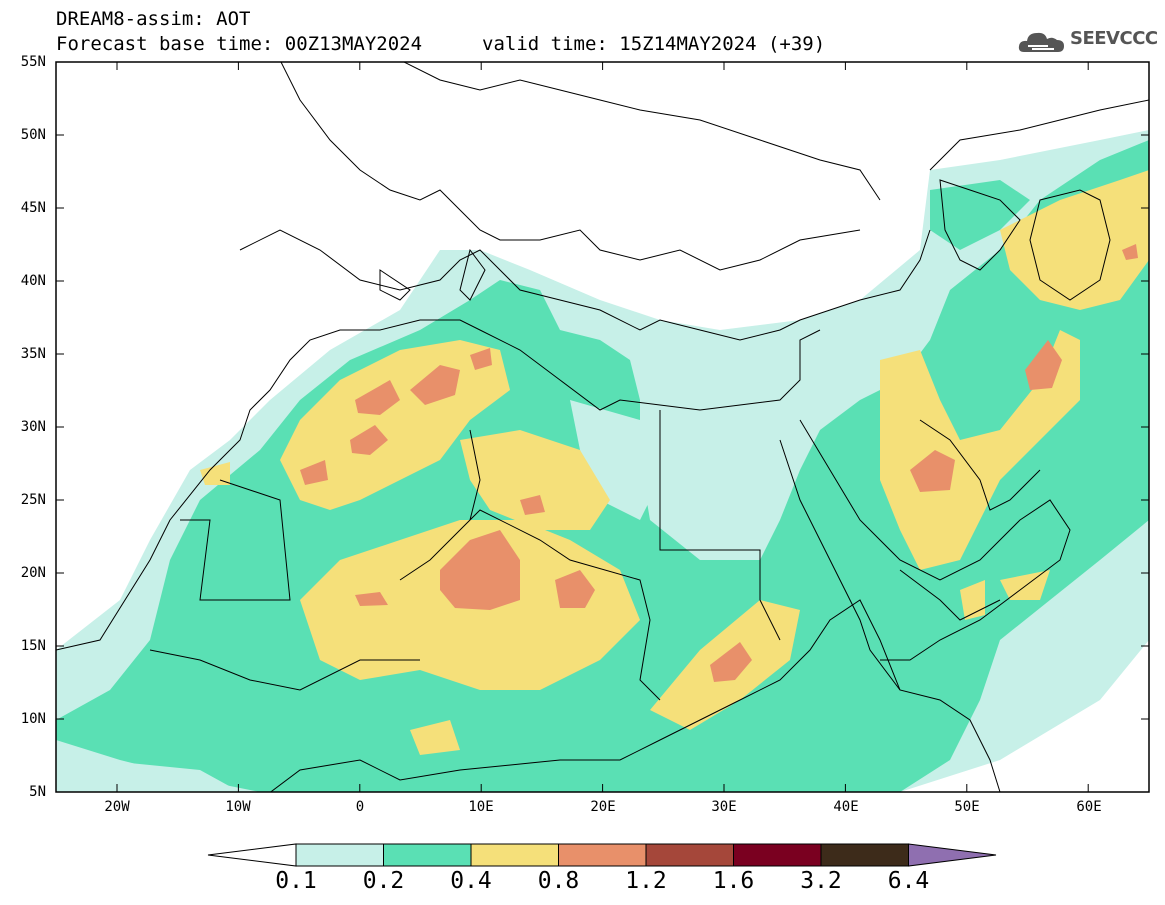 This screenshot has height=905, width=1165. I want to click on colorbar-label: 1.2, so click(646, 881).